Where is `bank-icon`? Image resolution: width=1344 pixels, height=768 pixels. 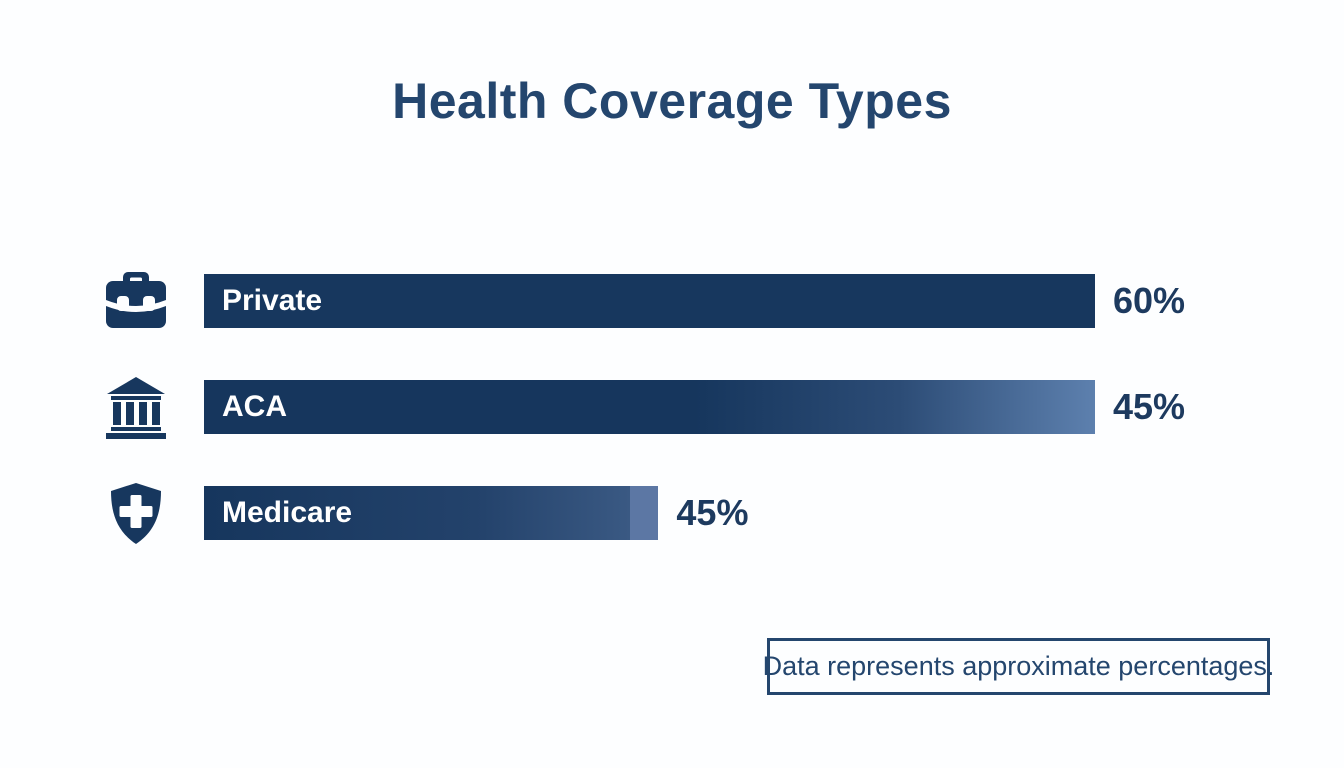
bank-icon is located at coordinates (136, 407).